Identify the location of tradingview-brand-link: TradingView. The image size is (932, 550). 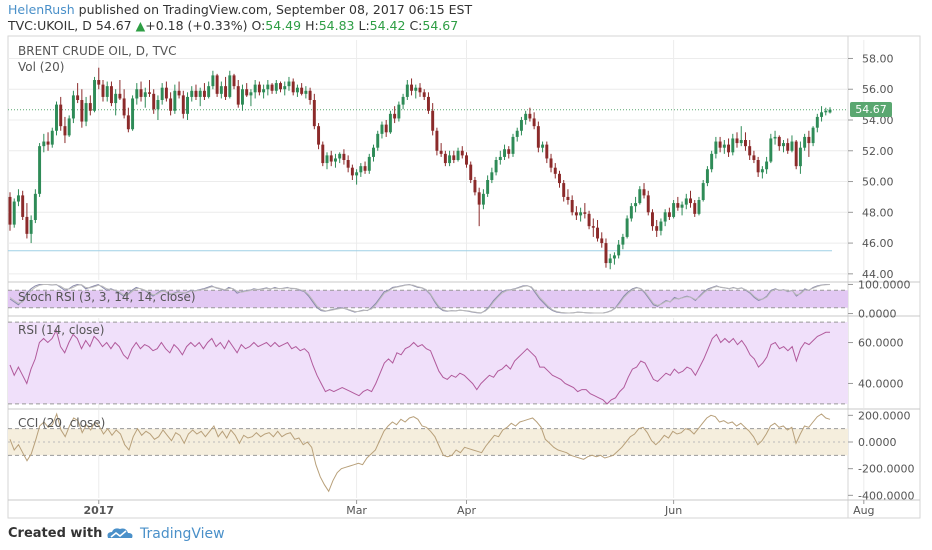
(182, 534).